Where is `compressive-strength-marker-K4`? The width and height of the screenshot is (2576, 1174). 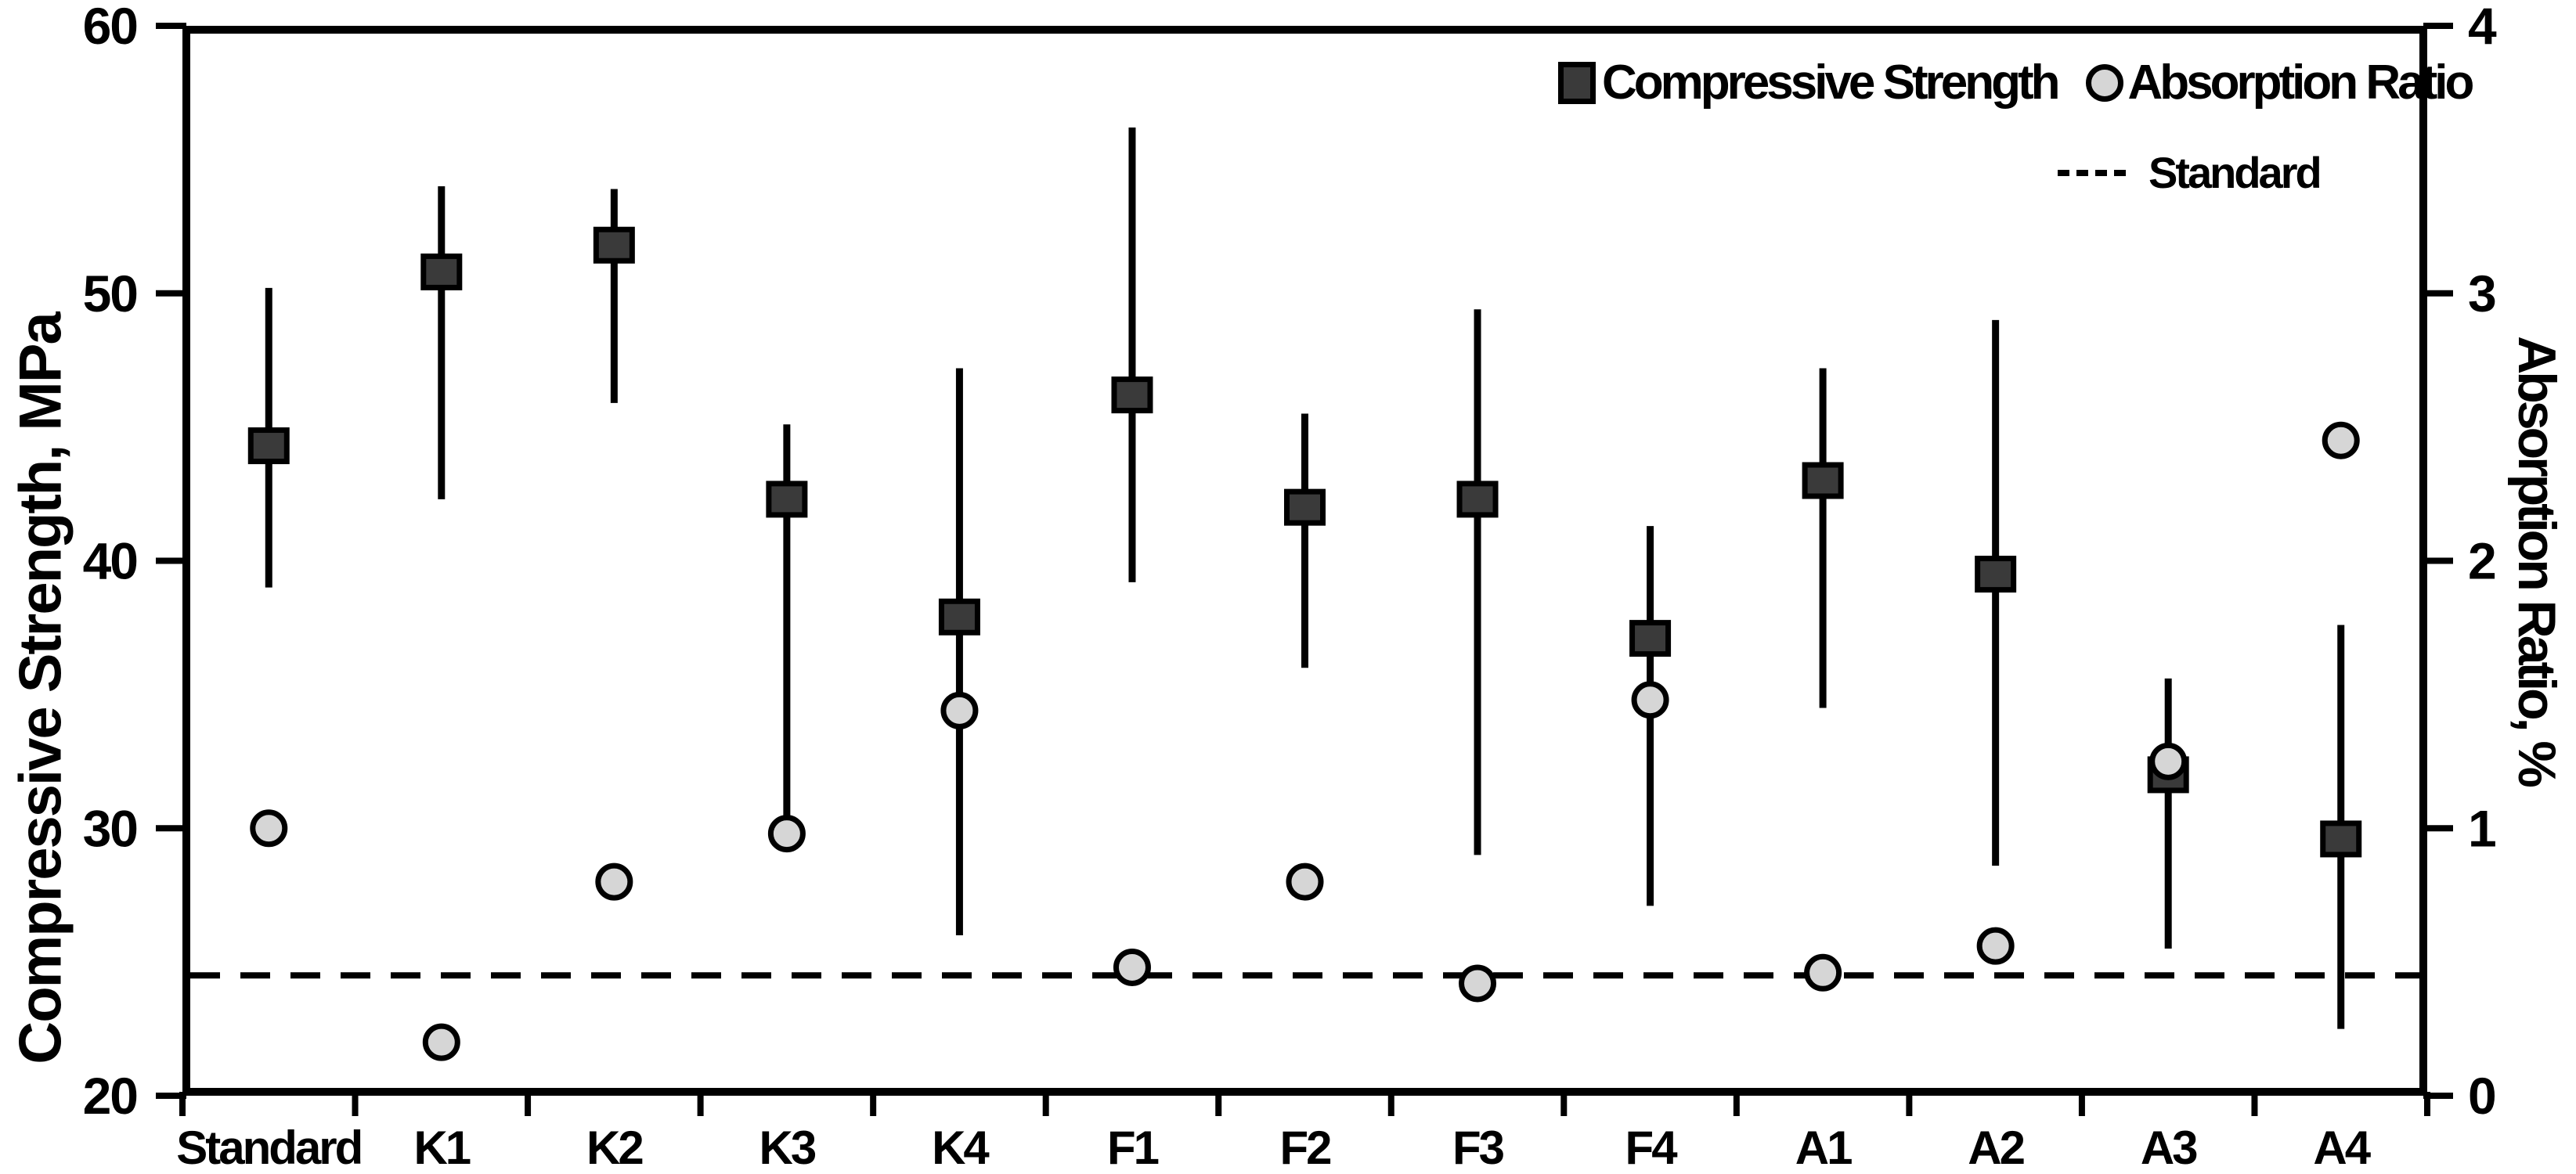 compressive-strength-marker-K4 is located at coordinates (959, 617).